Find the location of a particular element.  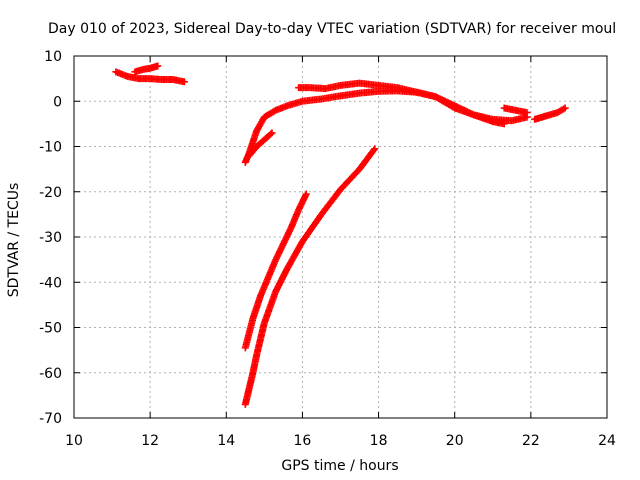

y-tick-label: -10 is located at coordinates (50, 148).